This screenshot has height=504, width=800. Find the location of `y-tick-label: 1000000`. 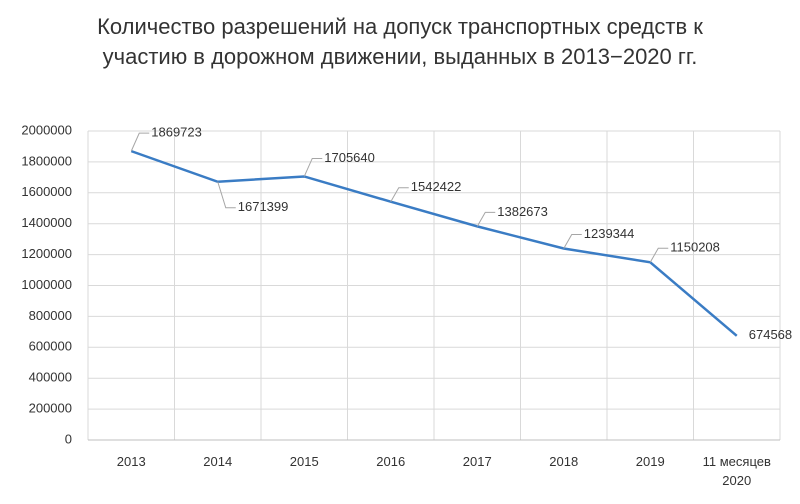

y-tick-label: 1000000 is located at coordinates (46, 284).